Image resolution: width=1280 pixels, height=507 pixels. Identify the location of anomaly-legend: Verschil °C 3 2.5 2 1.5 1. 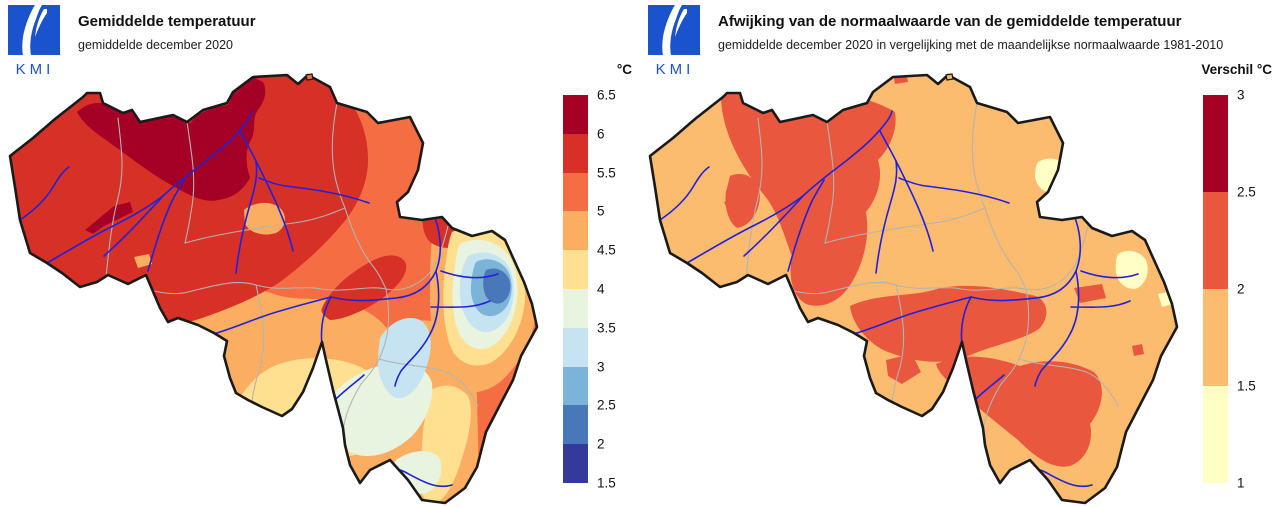
(1239, 280).